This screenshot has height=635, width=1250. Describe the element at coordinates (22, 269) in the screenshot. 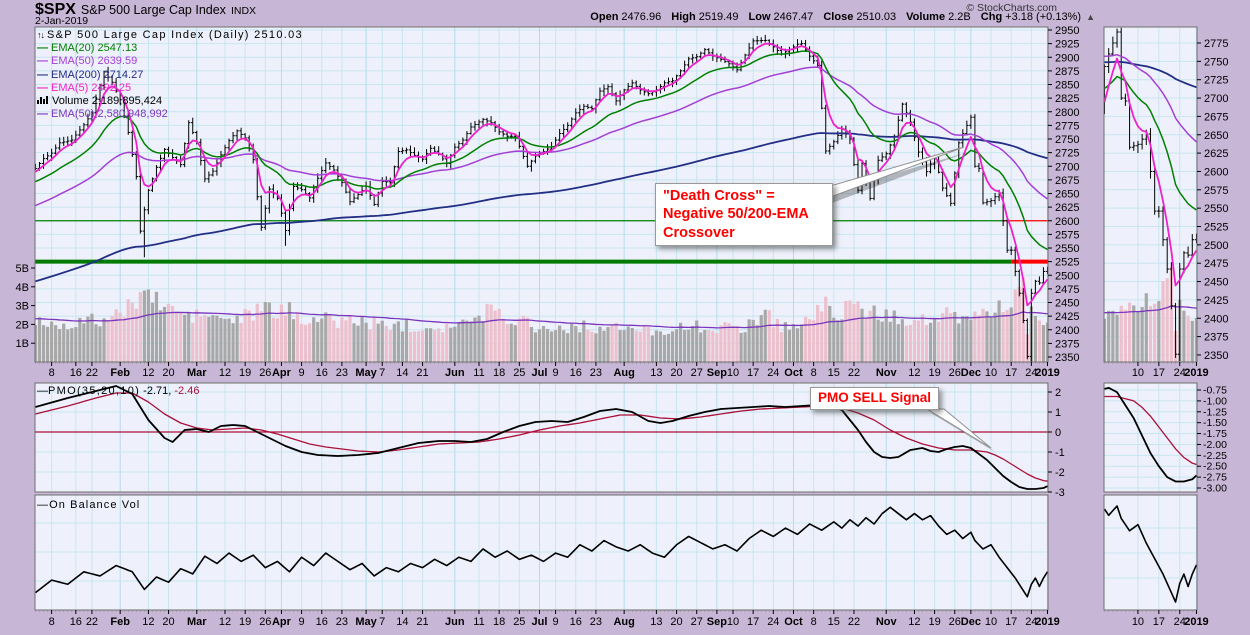

I see `svg-text: 5B` at that location.